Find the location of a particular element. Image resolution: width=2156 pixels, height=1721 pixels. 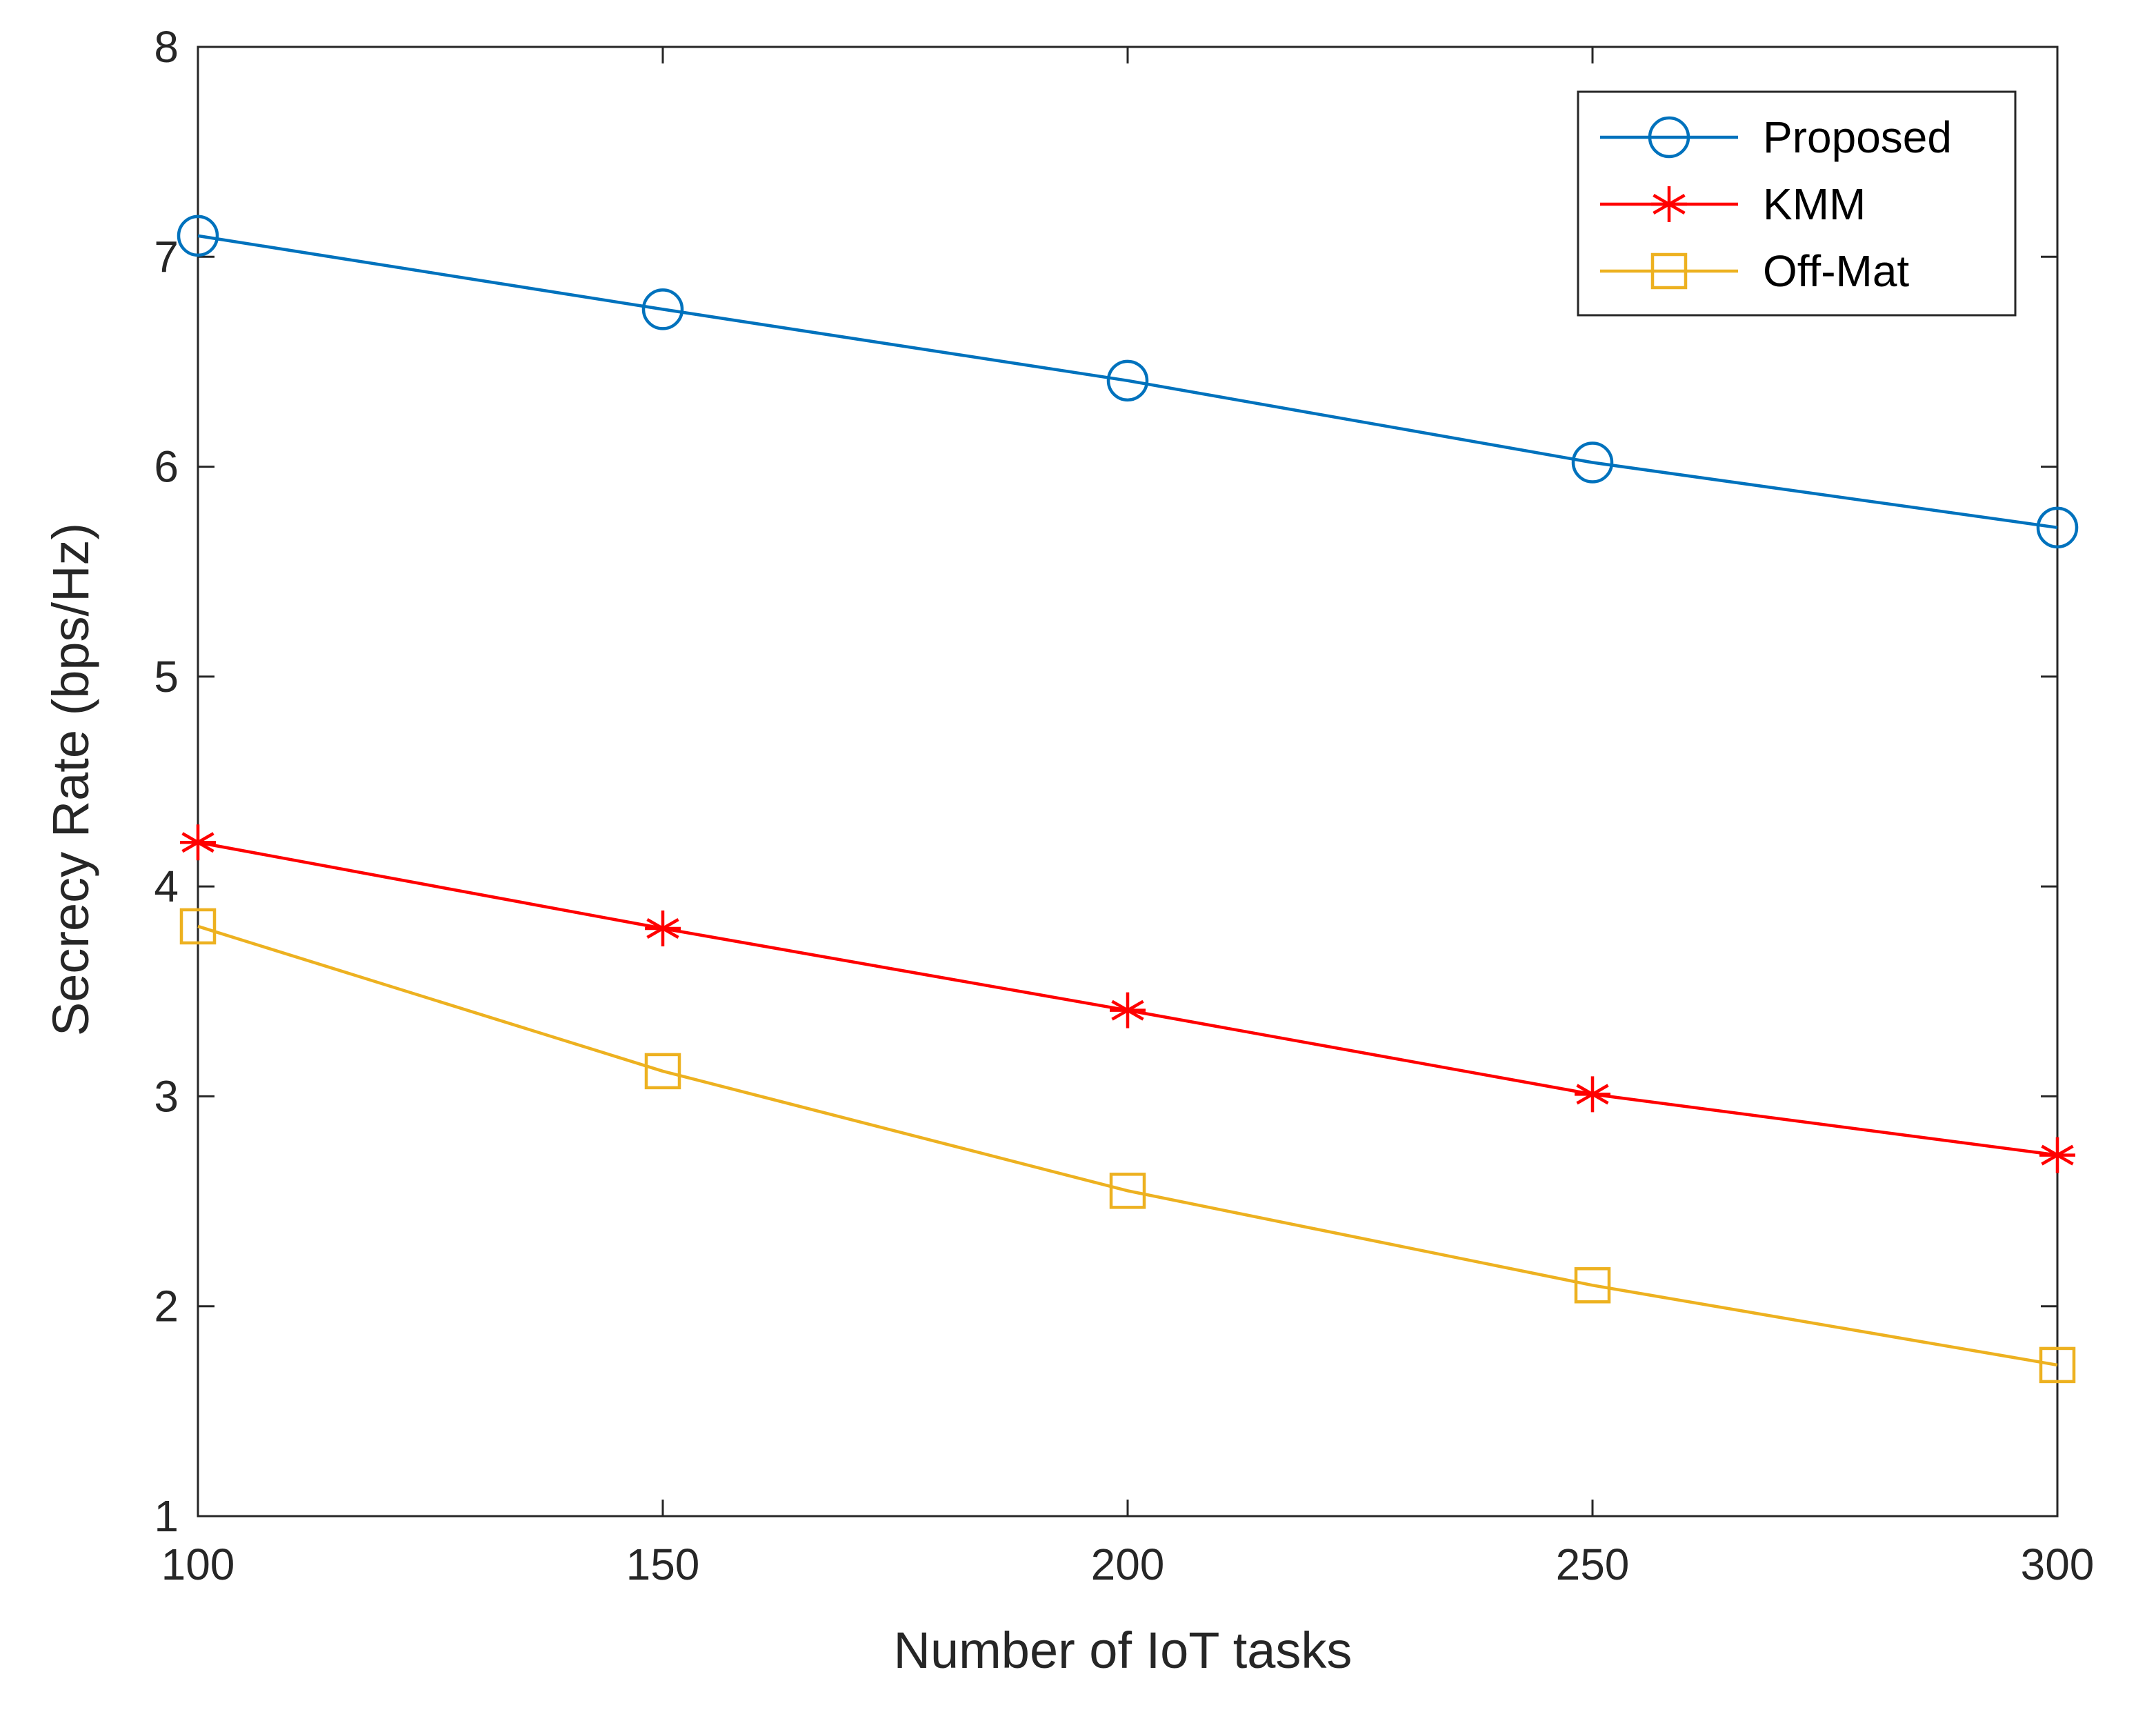

y-tick-label: 5 is located at coordinates (166, 677).